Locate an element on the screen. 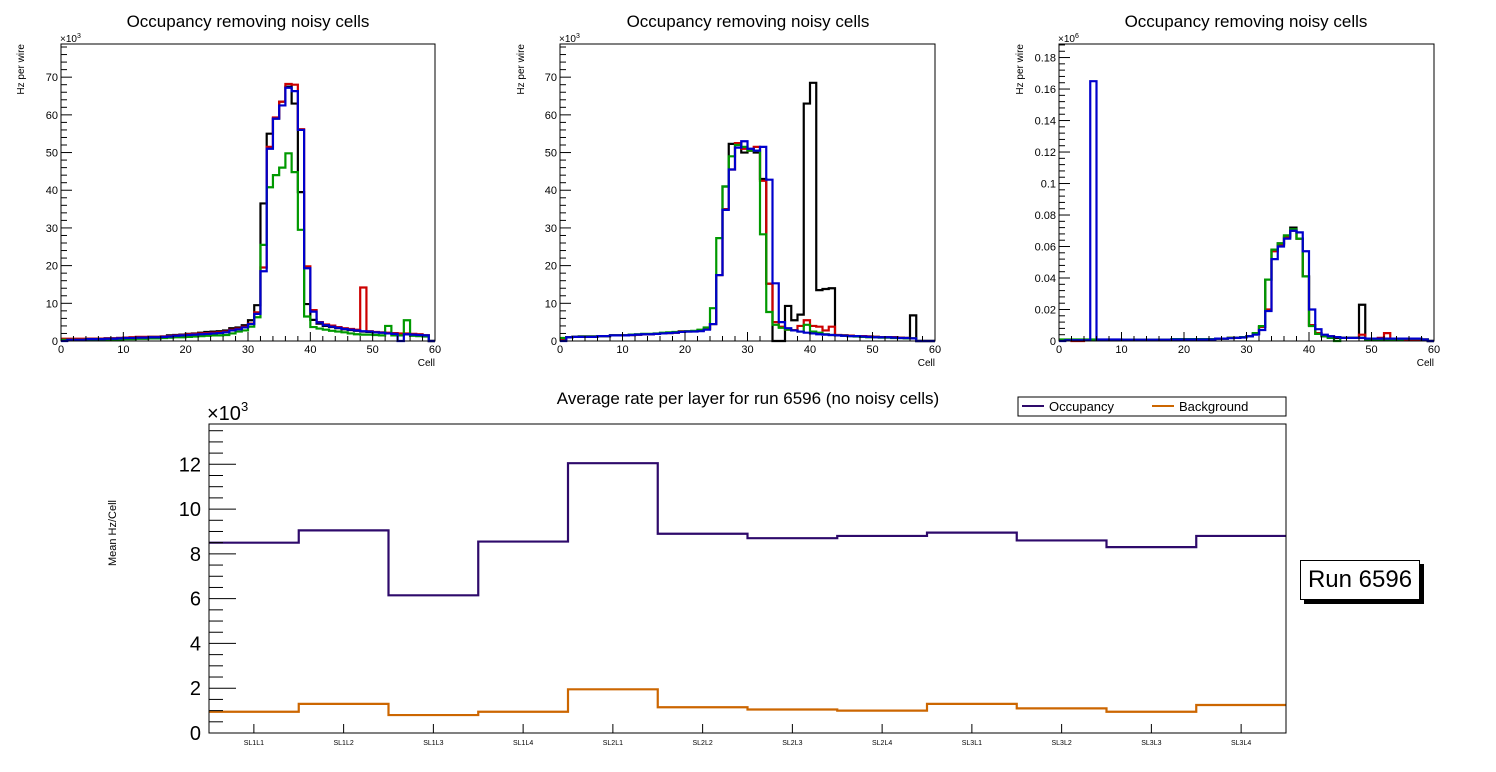 The image size is (1496, 772). y-tick-label: 0.08 is located at coordinates (1045, 216).